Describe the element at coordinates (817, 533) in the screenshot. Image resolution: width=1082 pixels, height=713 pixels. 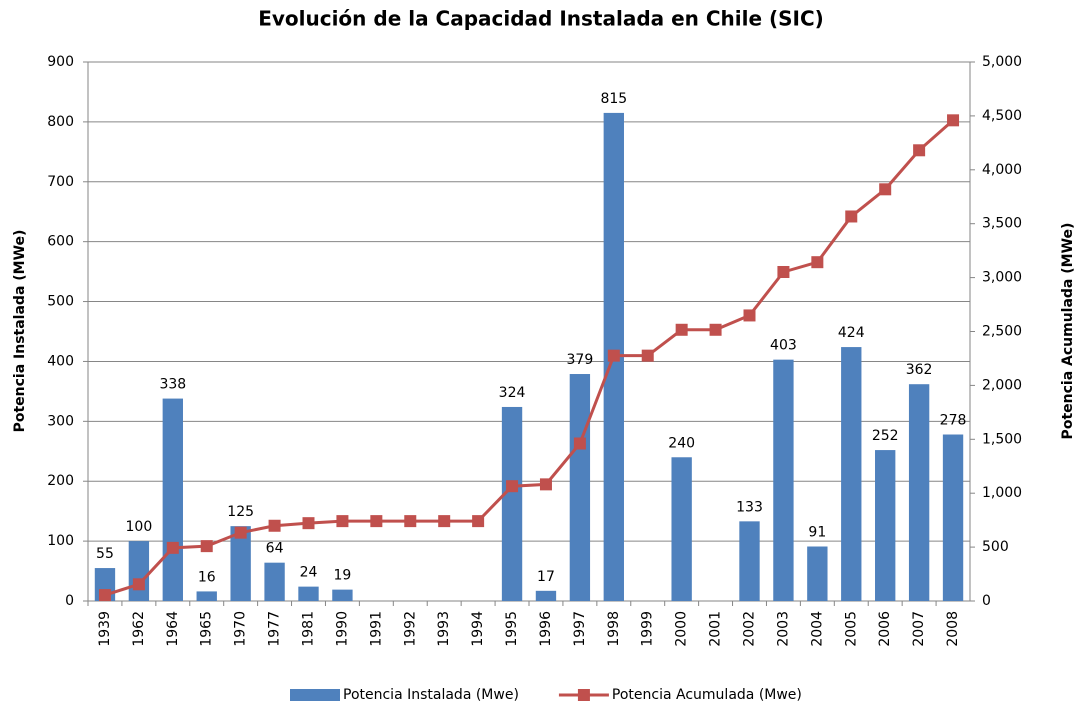
I see `data-label: 91` at that location.